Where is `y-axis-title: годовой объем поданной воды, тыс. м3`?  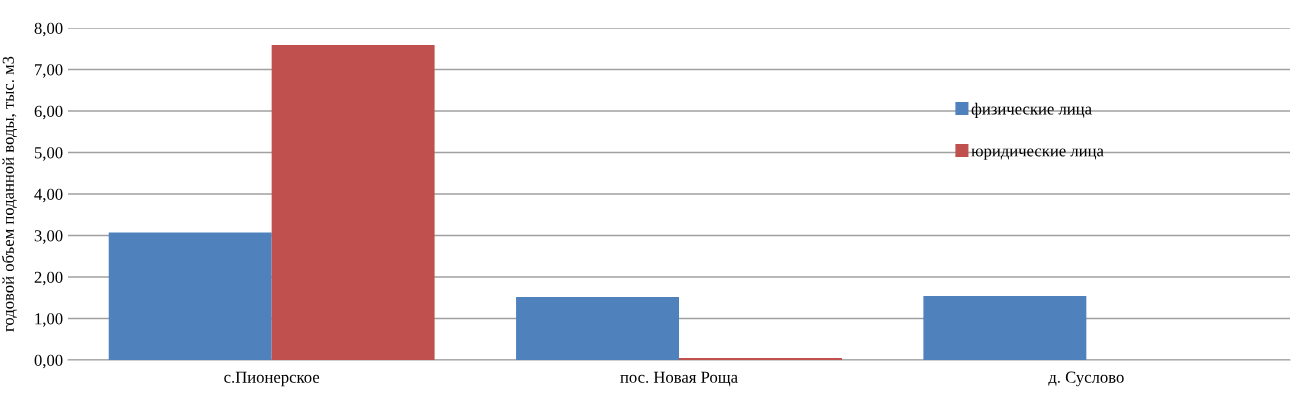
y-axis-title: годовой объем поданной воды, тыс. м3 is located at coordinates (9, 194).